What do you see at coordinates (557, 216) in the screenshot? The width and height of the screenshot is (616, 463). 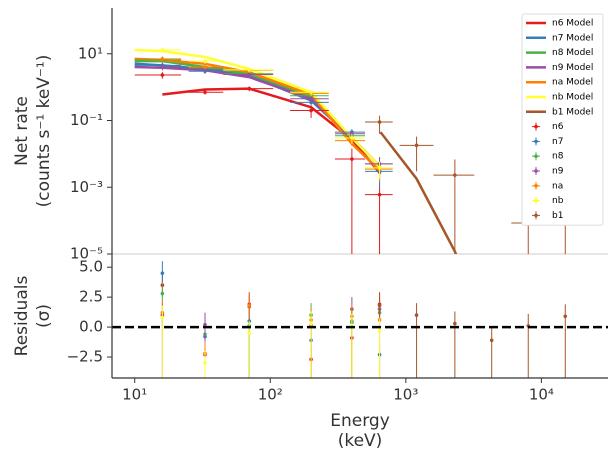 I see `legend-label: b1` at bounding box center [557, 216].